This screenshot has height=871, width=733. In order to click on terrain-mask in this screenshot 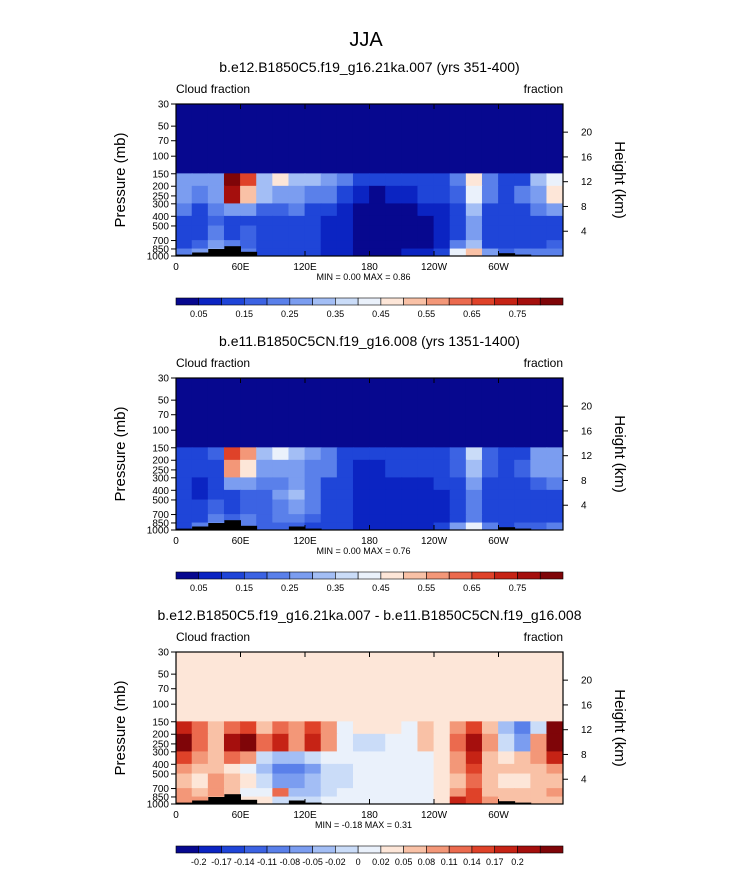, I will do `click(216, 252)`.